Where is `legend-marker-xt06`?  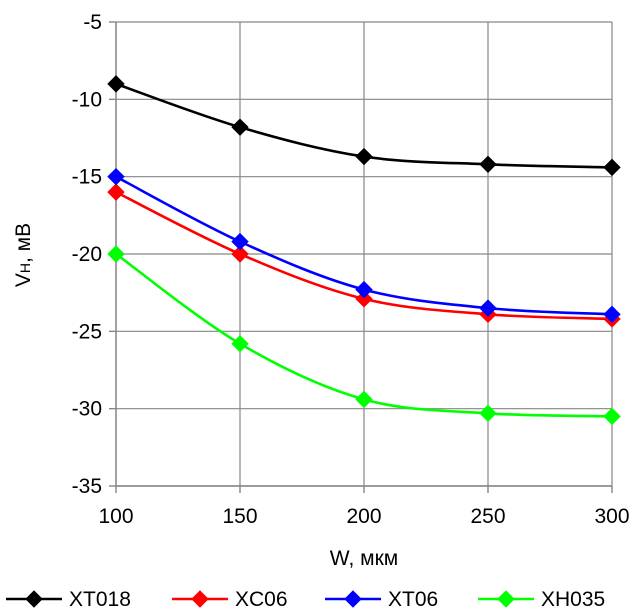
legend-marker-xt06 is located at coordinates (353, 599).